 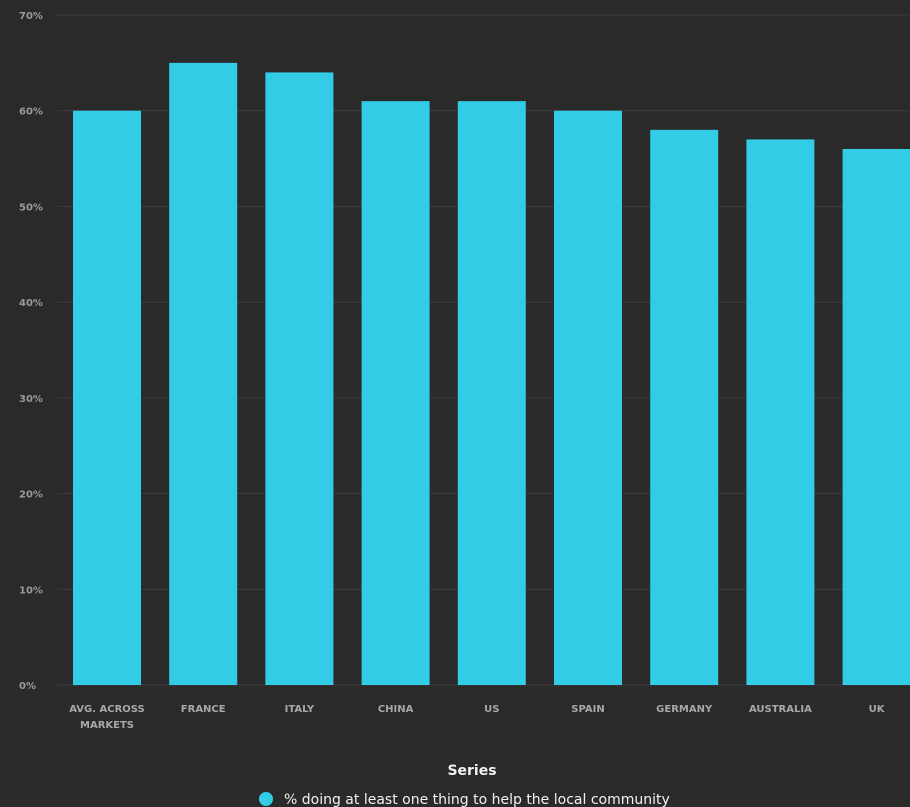 What do you see at coordinates (491, 709) in the screenshot?
I see `x-tick-label: US` at bounding box center [491, 709].